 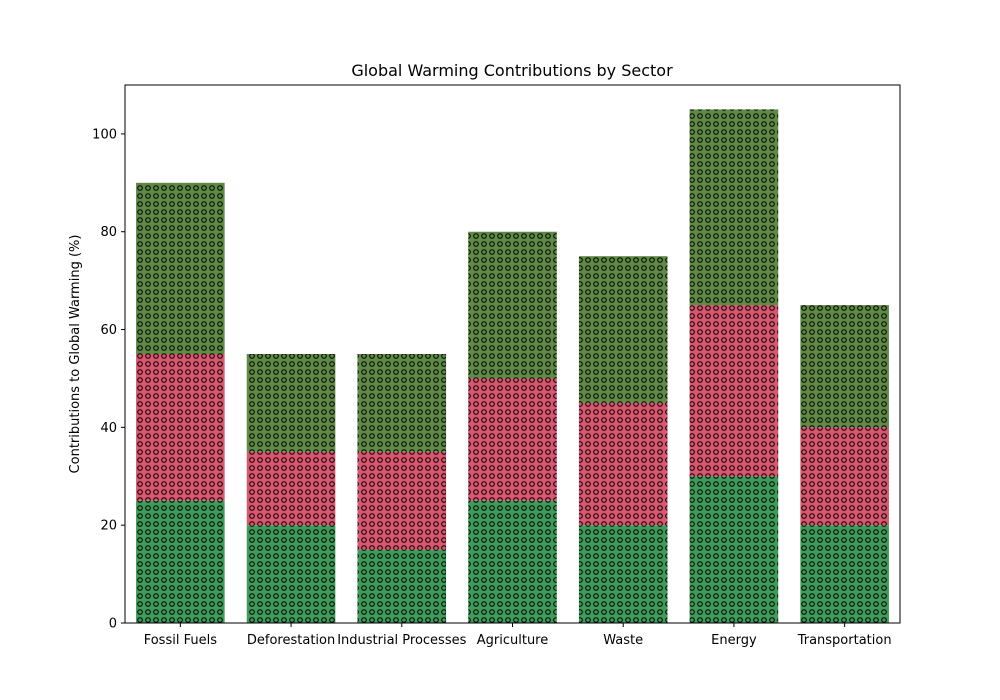 What do you see at coordinates (623, 640) in the screenshot?
I see `x-tick-label: Waste` at bounding box center [623, 640].